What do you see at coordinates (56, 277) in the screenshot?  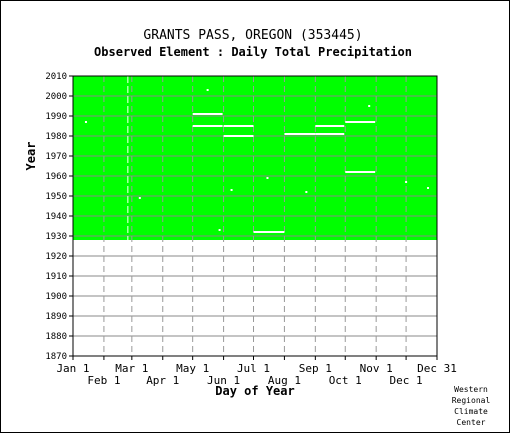 I see `y-tick-label: 1910` at bounding box center [56, 277].